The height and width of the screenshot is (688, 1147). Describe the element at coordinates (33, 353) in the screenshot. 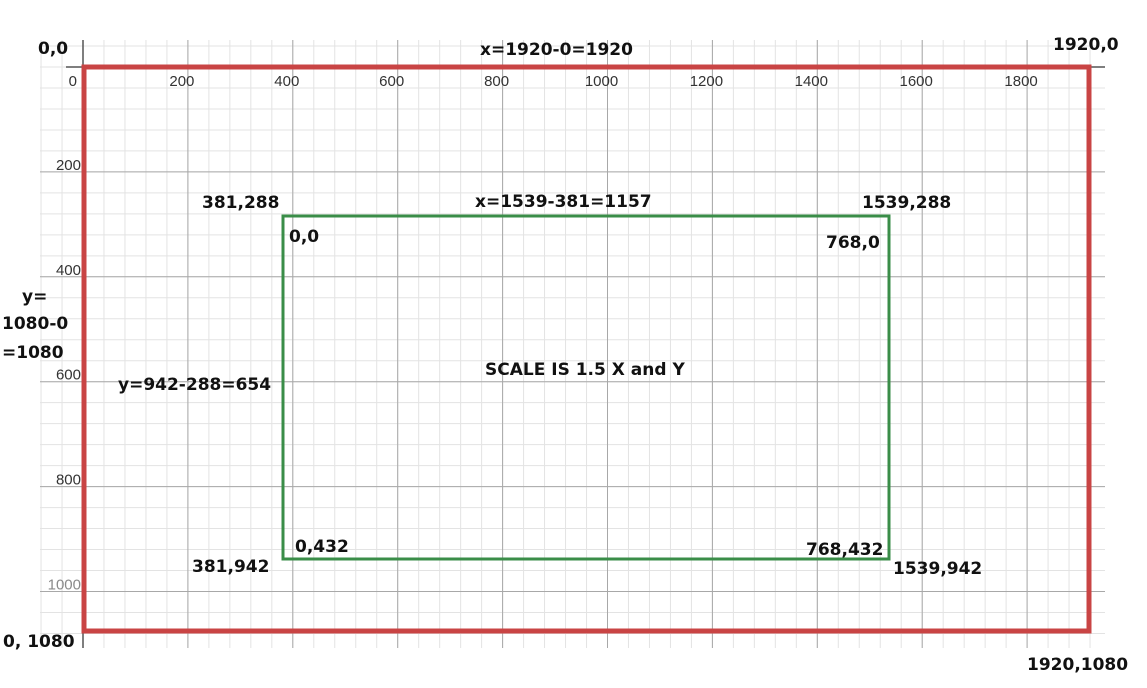

I see `outer-height-label-line3: =1080` at that location.